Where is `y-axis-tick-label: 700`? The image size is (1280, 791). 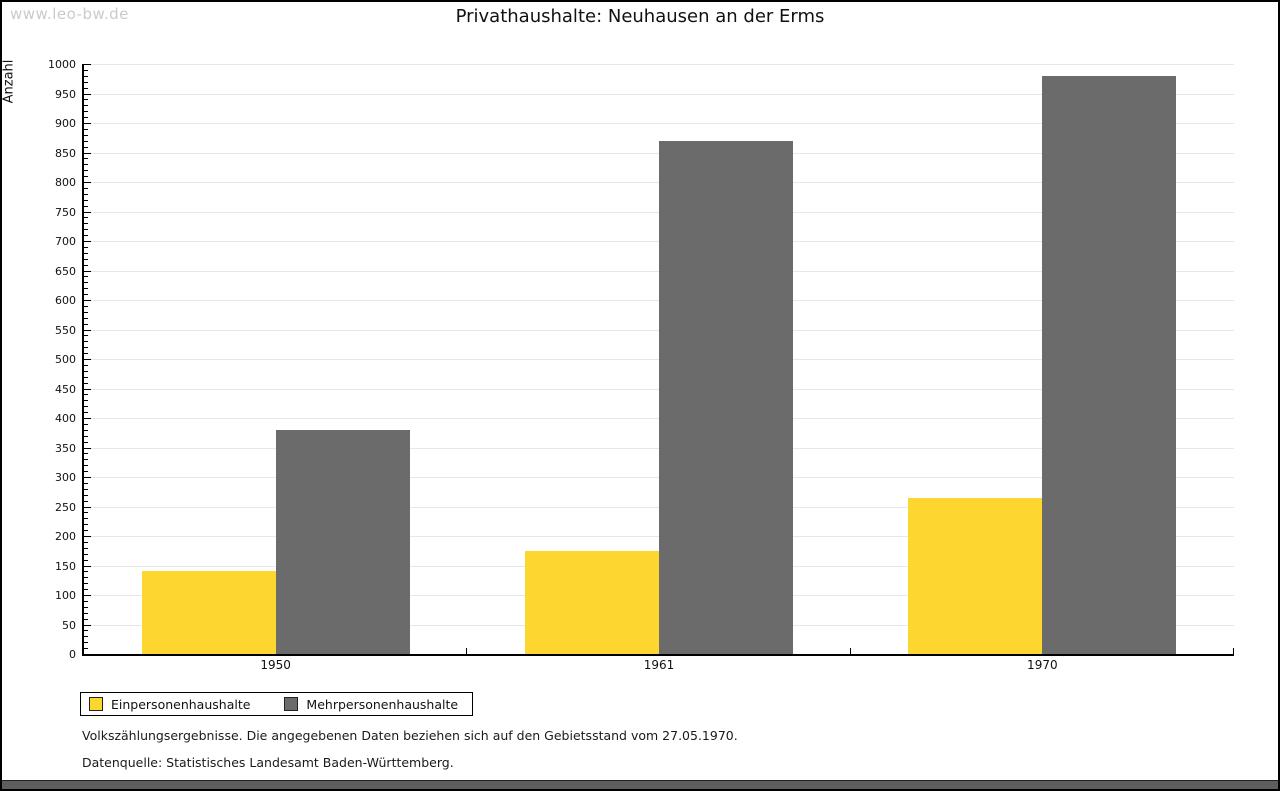 y-axis-tick-label: 700 is located at coordinates (65, 241).